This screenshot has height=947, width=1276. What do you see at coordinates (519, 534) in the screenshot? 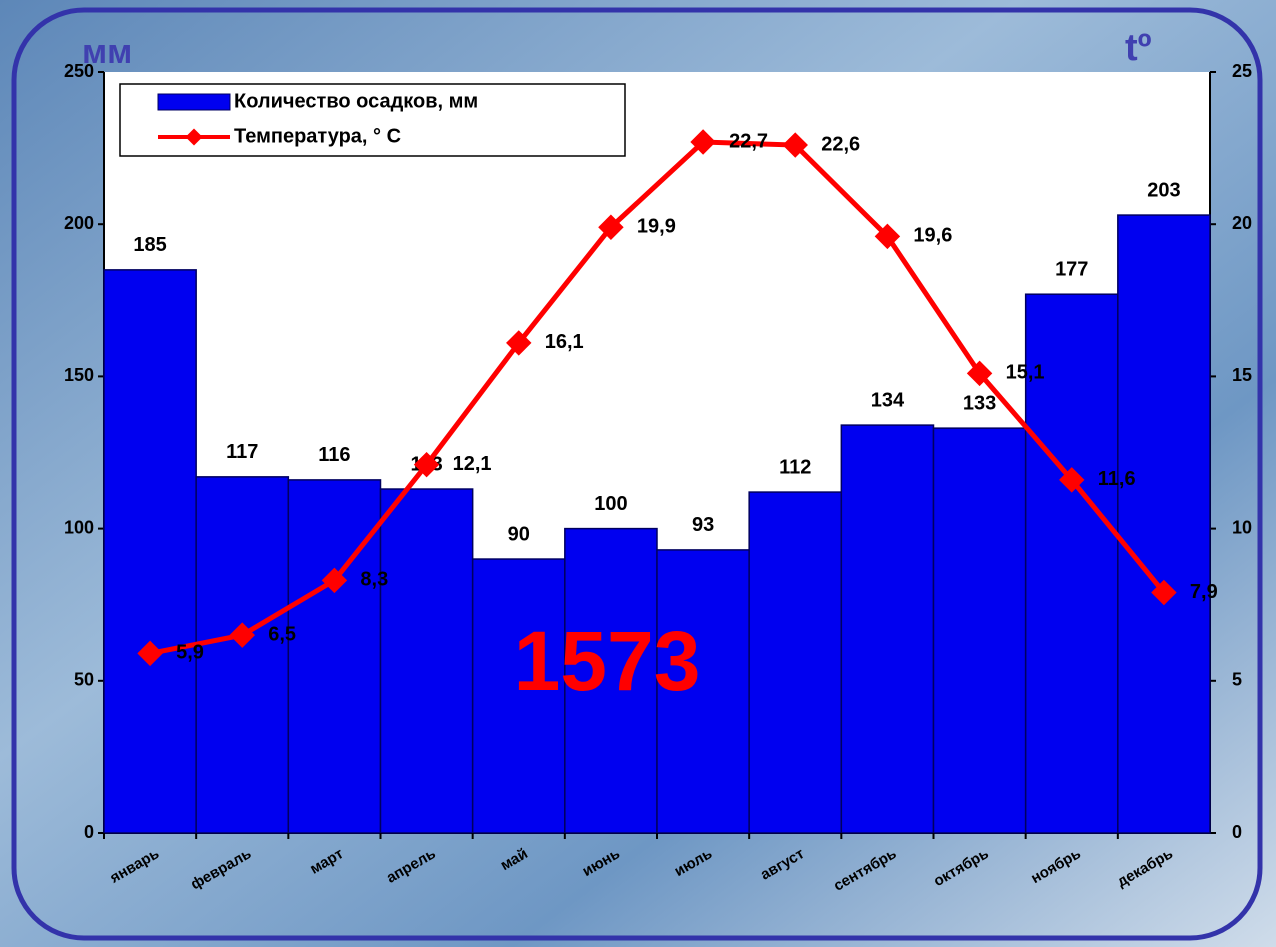
I see `bar-label: 90` at bounding box center [519, 534].